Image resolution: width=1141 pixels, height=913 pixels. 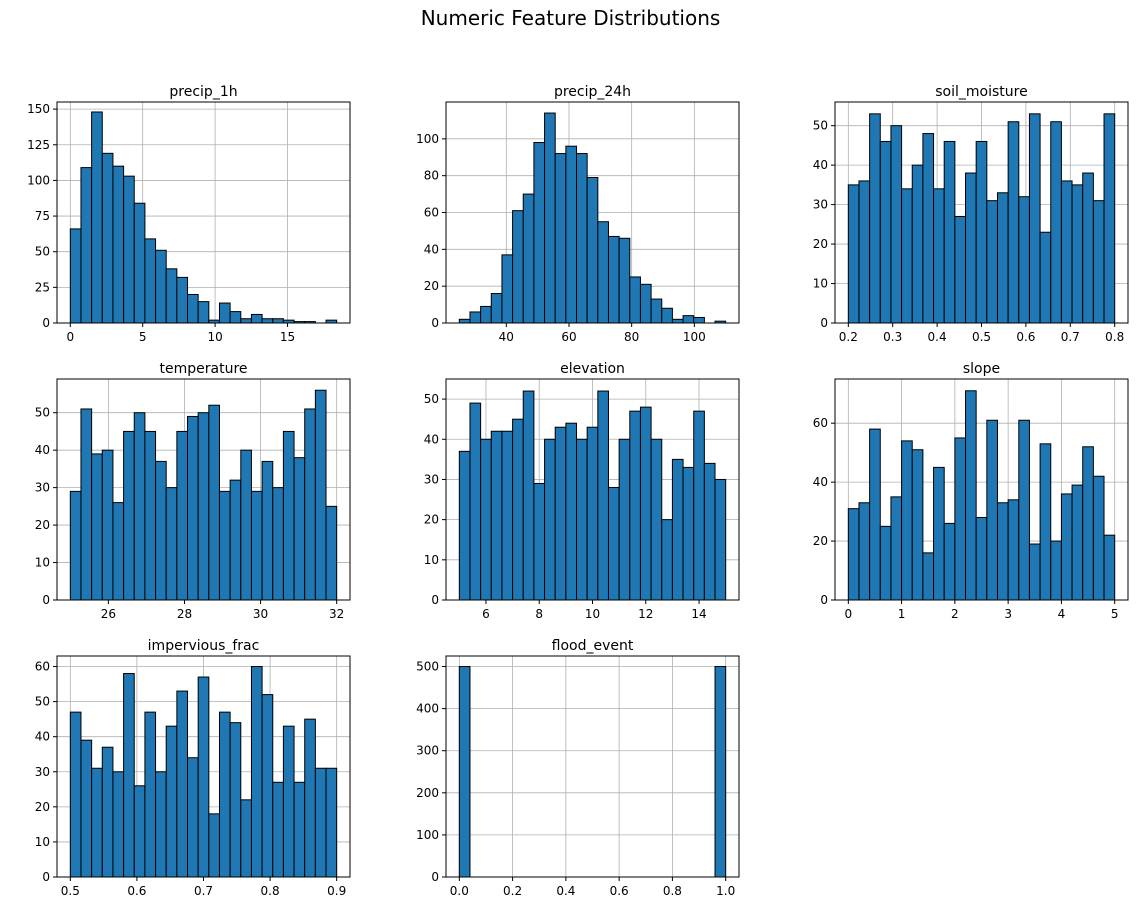 I want to click on subplot-title: flood_event, so click(x=593, y=646).